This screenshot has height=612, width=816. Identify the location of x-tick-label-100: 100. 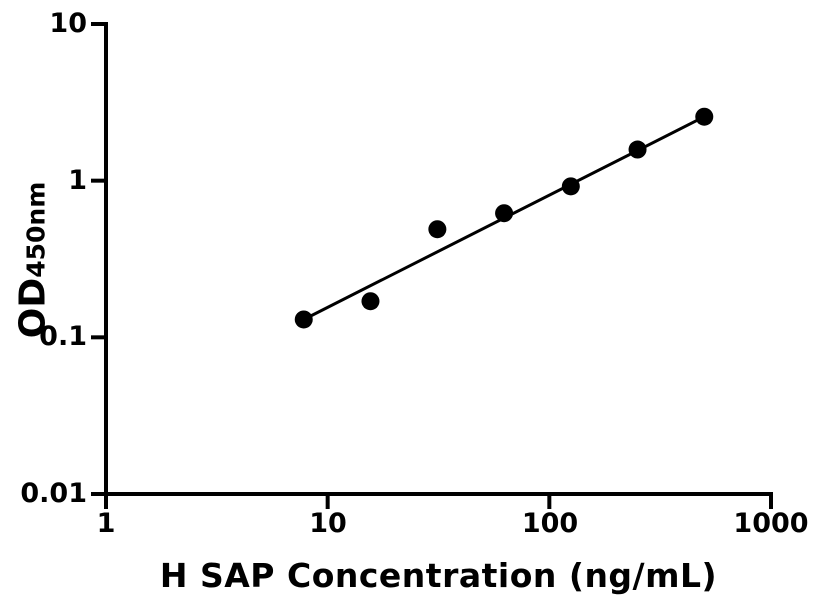
(550, 523).